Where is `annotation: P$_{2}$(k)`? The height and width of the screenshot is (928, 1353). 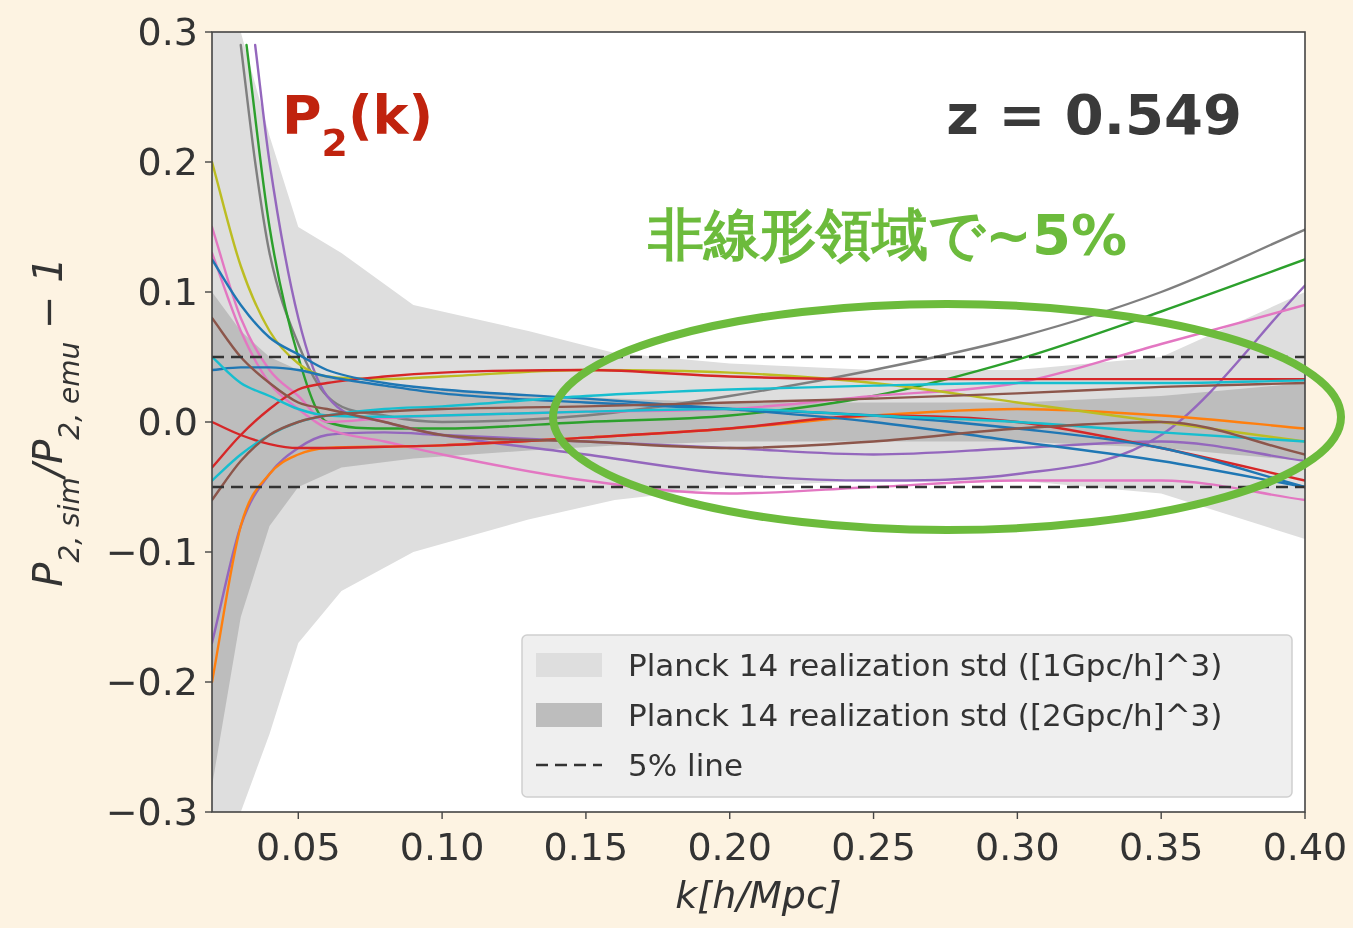
annotation: P$_{2}$(k) is located at coordinates (358, 124).